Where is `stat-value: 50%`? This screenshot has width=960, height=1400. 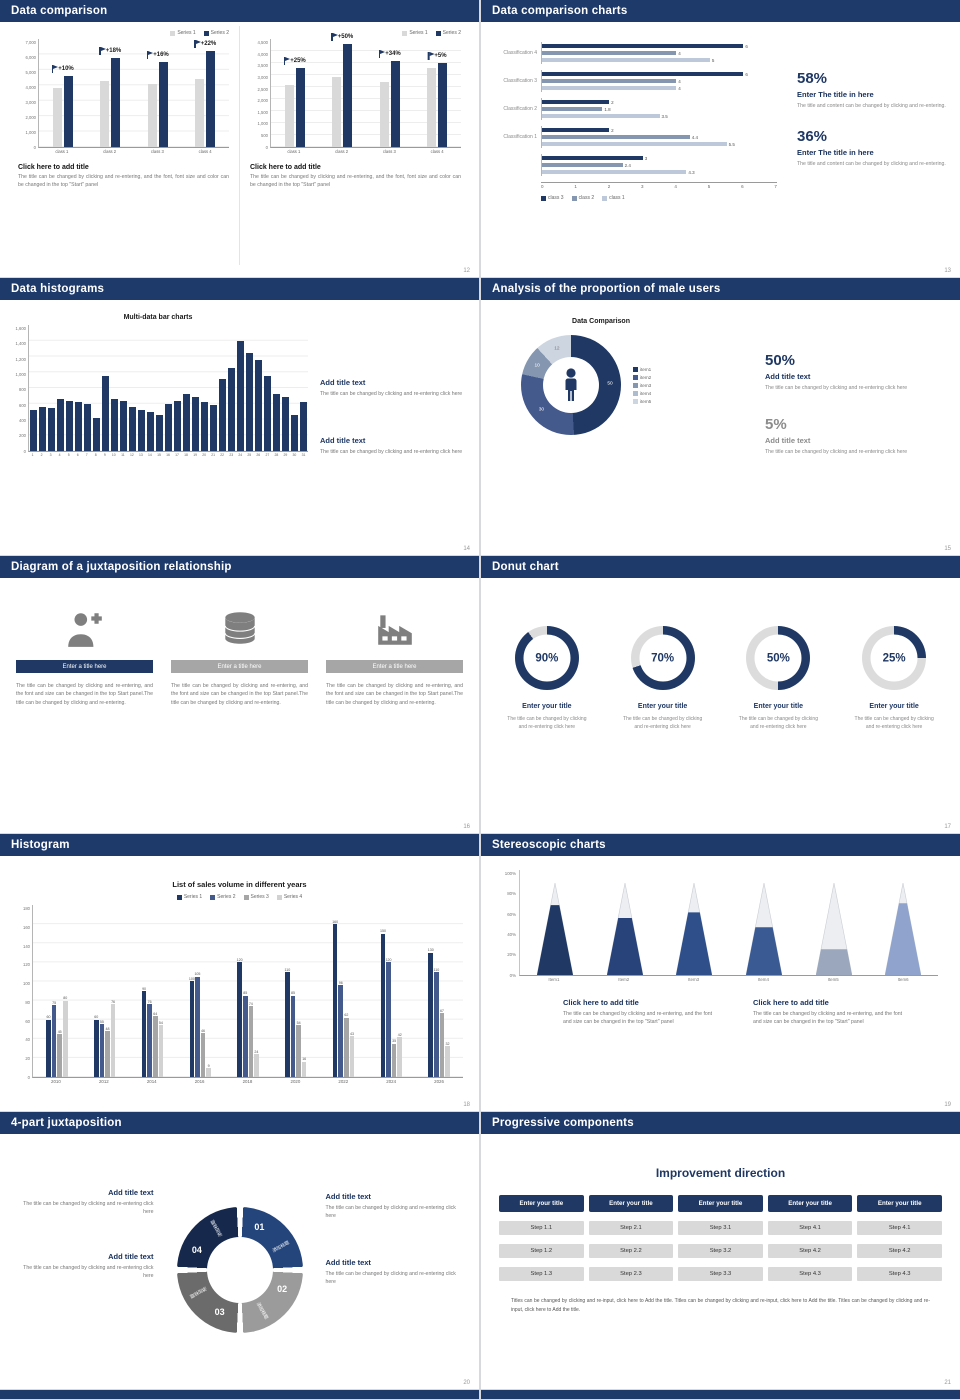 stat-value: 50% is located at coordinates (780, 360).